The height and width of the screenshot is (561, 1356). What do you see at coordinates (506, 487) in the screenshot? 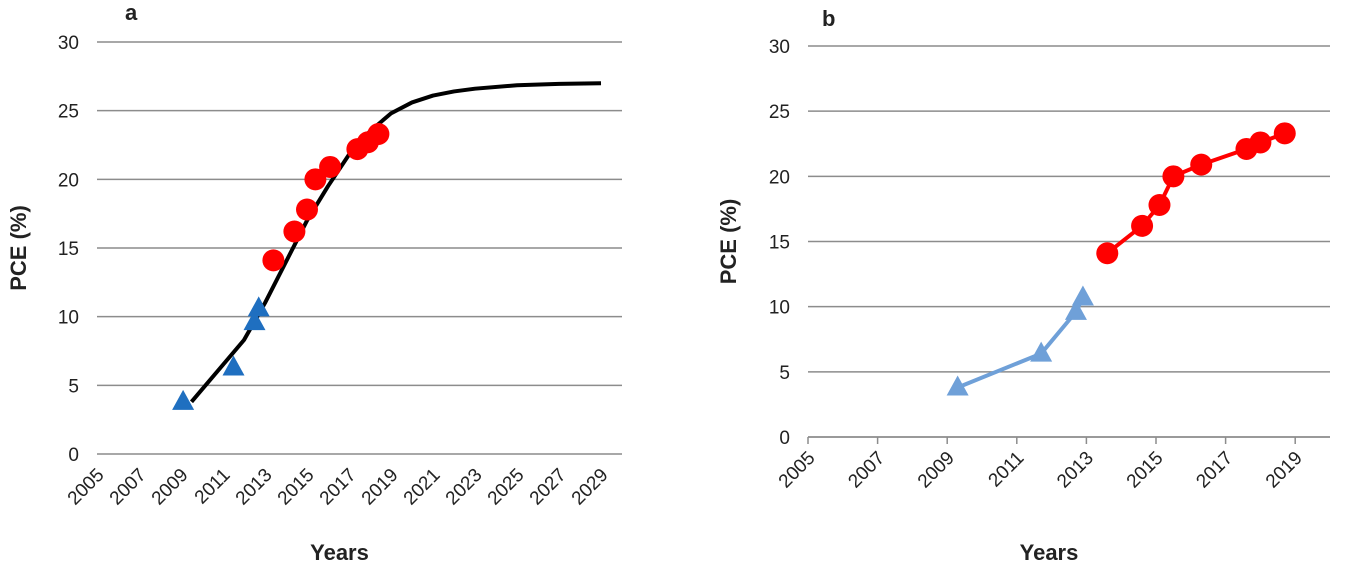
I see `x-tick-label: 2025` at bounding box center [506, 487].